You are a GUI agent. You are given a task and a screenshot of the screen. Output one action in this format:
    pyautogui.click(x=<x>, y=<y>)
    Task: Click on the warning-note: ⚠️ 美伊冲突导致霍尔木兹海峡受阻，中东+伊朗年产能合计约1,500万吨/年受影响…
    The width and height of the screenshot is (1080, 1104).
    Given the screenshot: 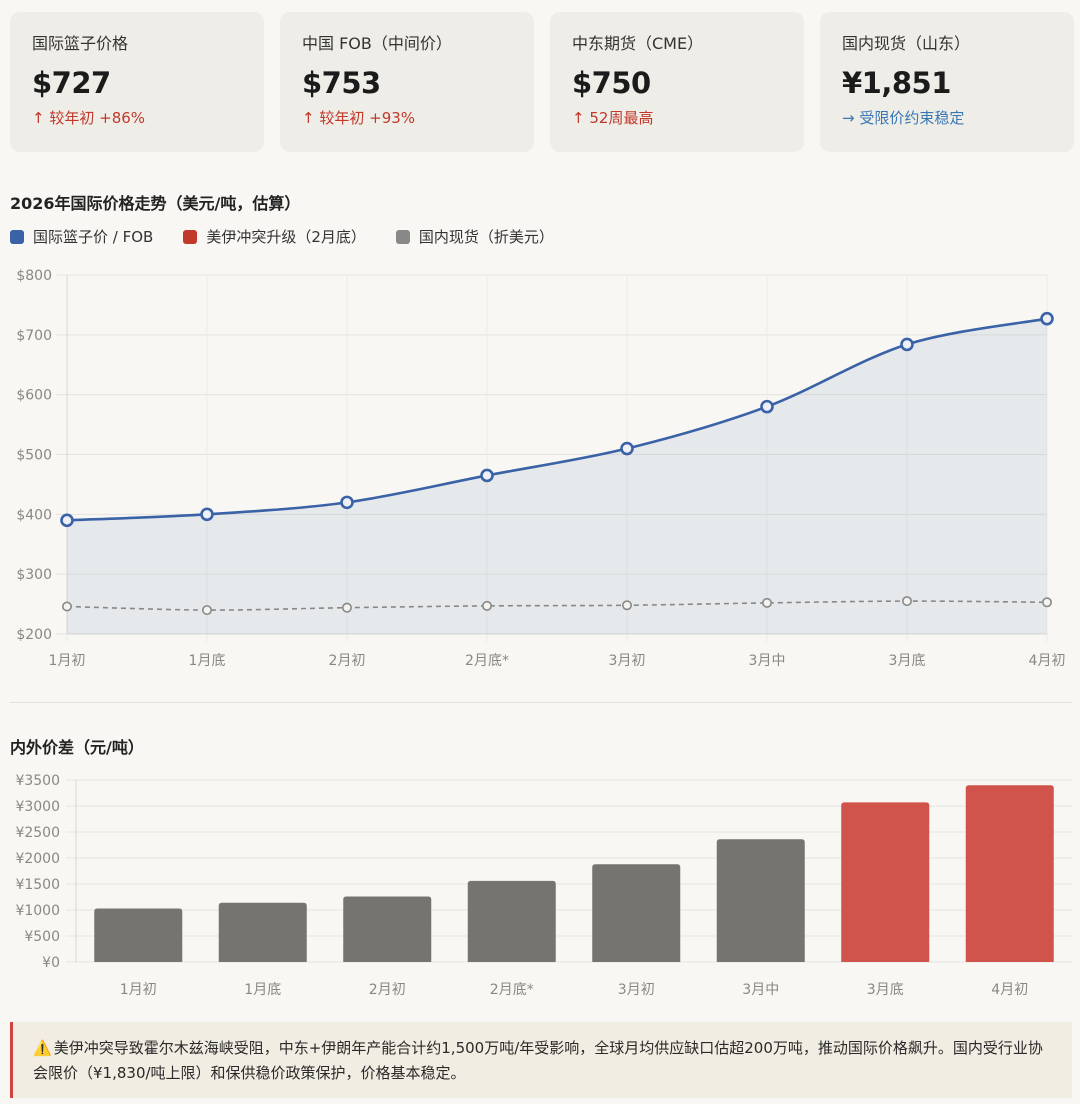 What is the action you would take?
    pyautogui.click(x=541, y=1060)
    